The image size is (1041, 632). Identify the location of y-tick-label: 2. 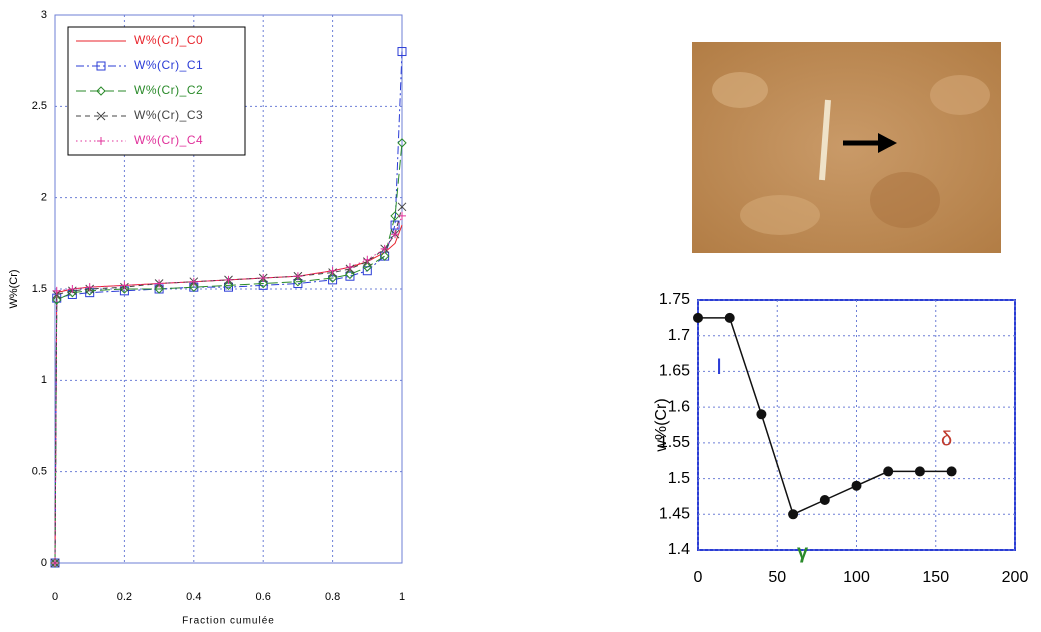
(44, 198).